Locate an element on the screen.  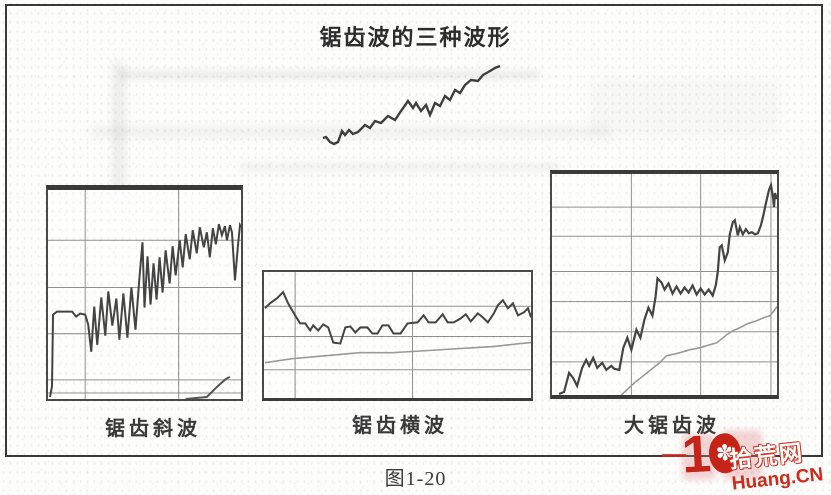
big-sawtooth-plot is located at coordinates (664, 284).